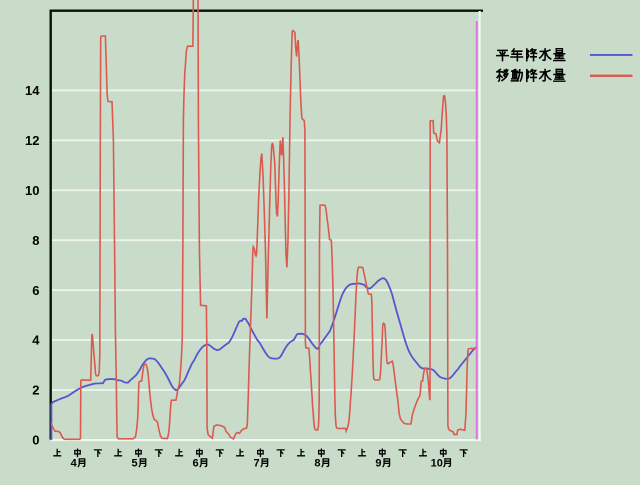  I want to click on svg-text: 2, so click(35, 390).